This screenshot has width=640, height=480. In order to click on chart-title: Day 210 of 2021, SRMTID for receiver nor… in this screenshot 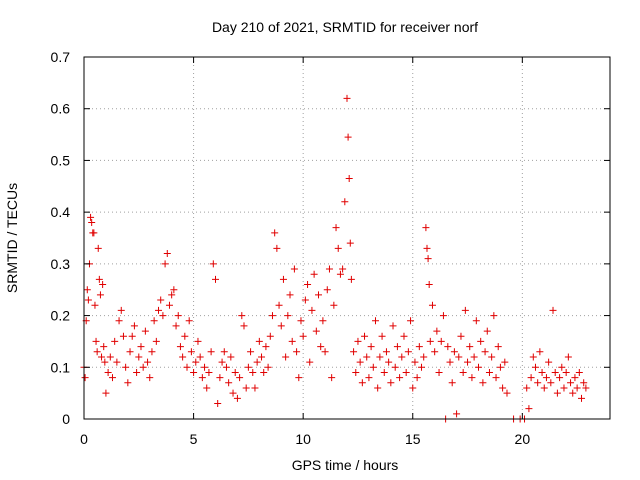, I will do `click(345, 27)`.